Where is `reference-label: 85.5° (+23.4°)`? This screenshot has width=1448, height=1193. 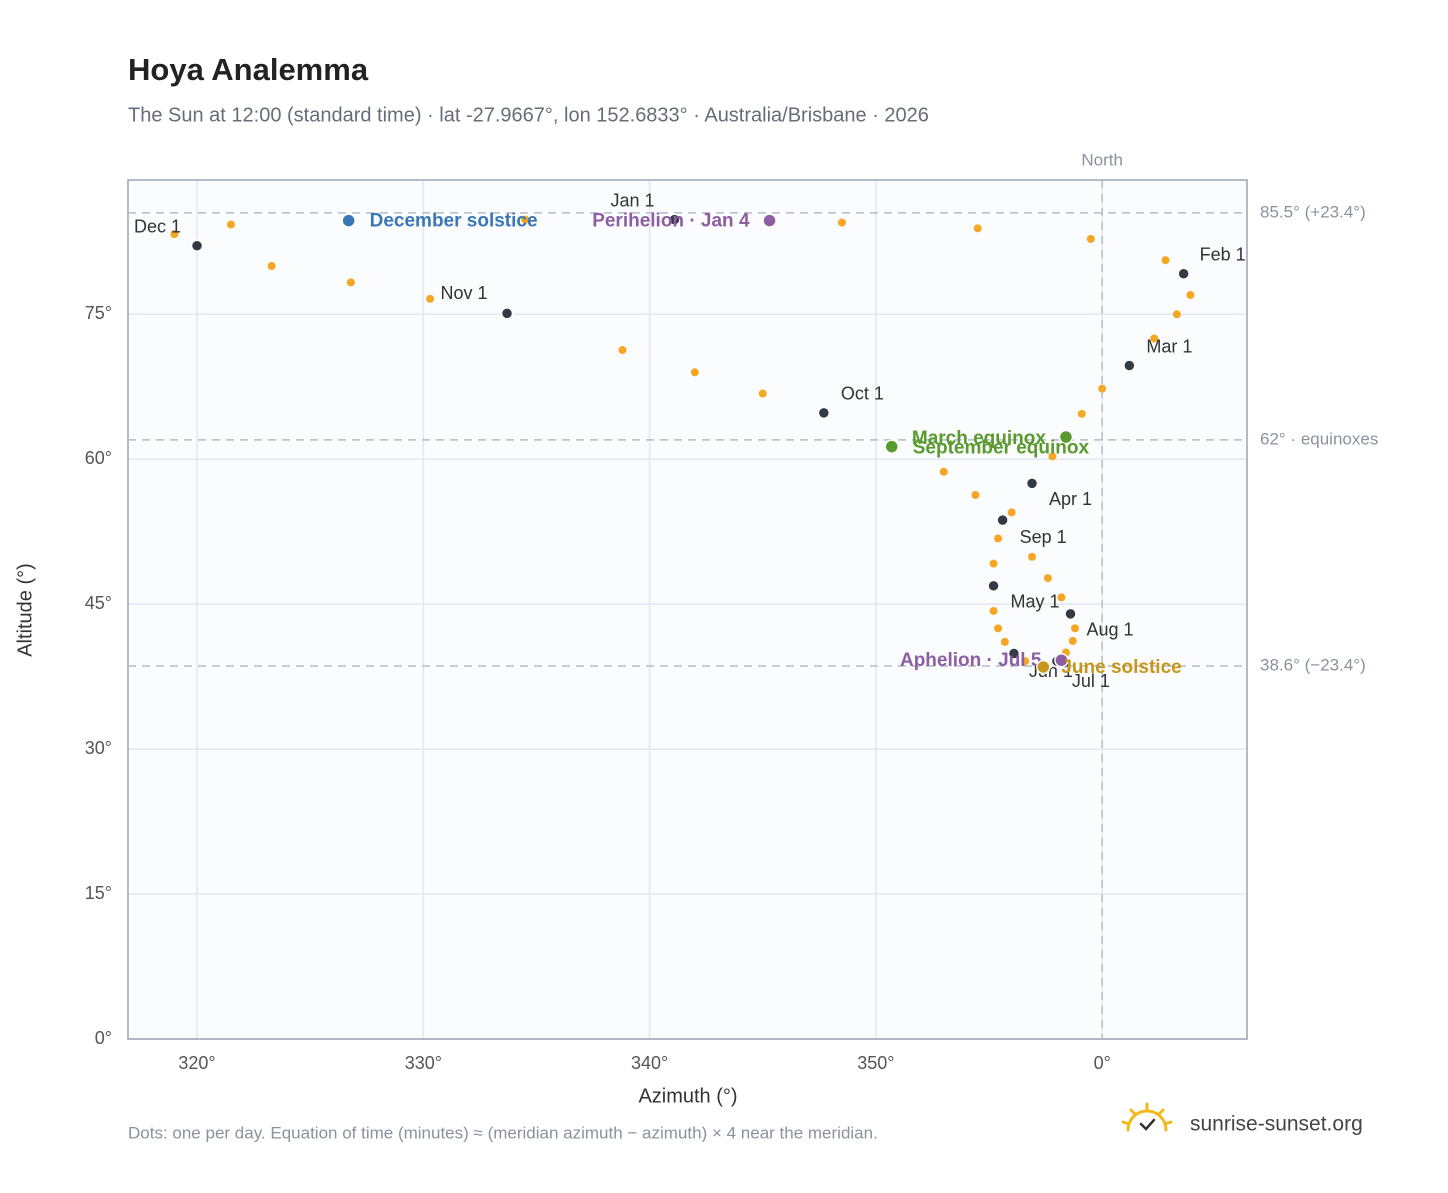 reference-label: 85.5° (+23.4°) is located at coordinates (1313, 211).